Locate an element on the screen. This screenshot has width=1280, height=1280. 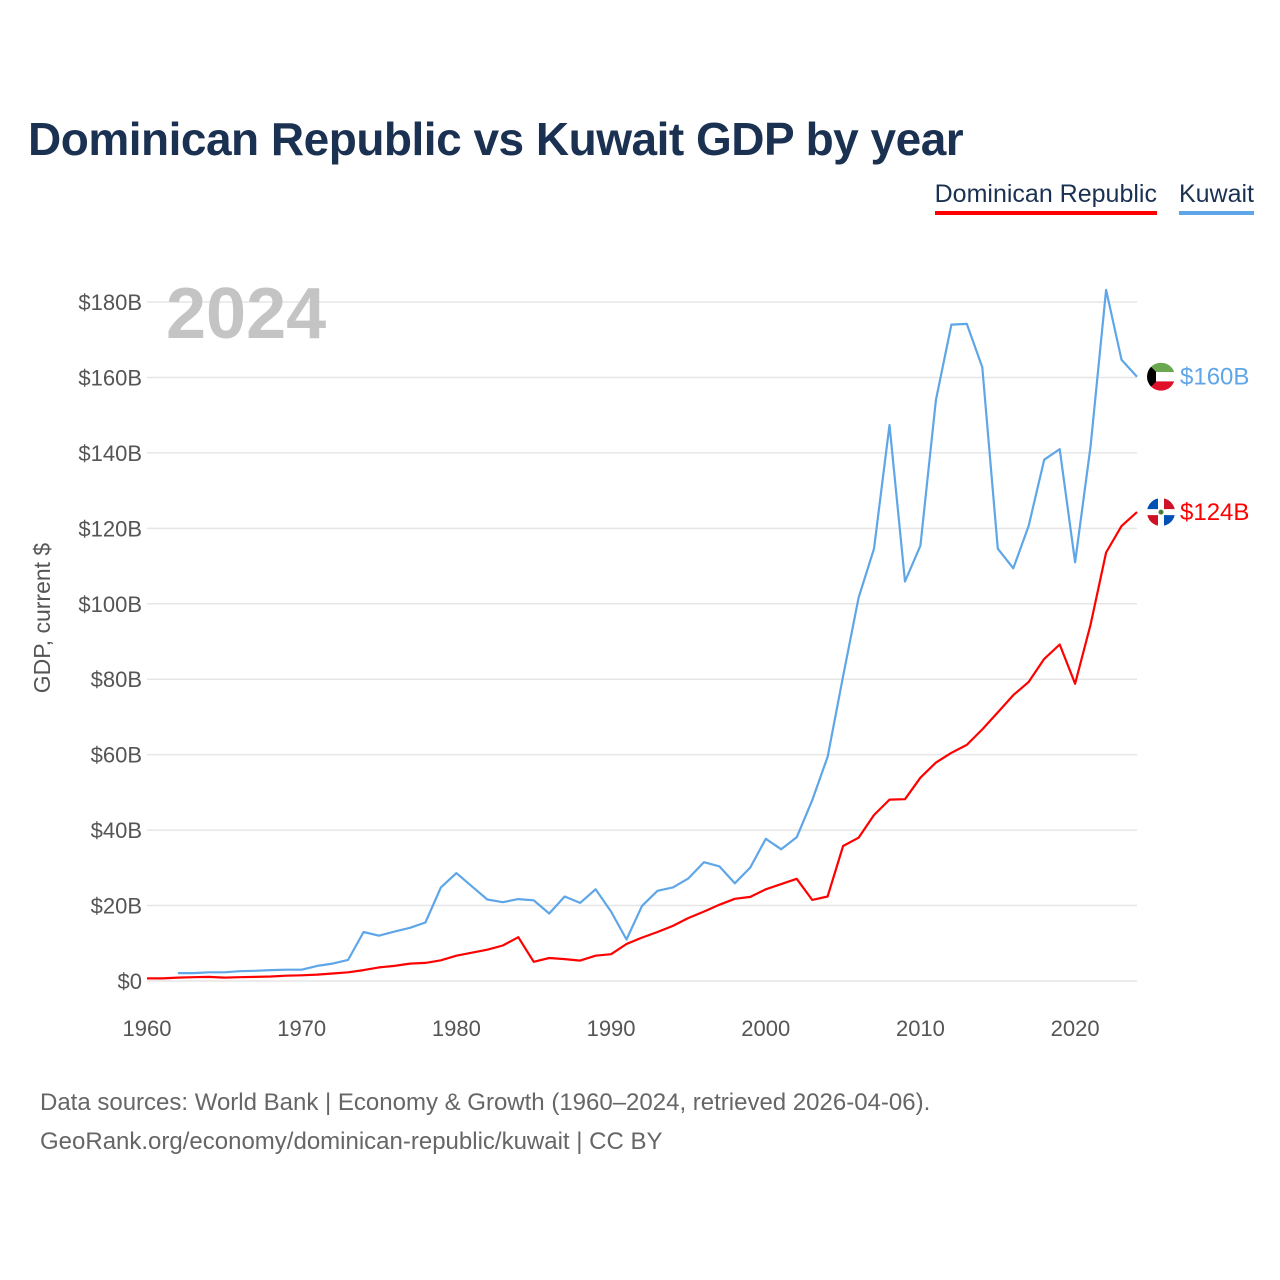
x-tick-label: 2020 is located at coordinates (1075, 1028).